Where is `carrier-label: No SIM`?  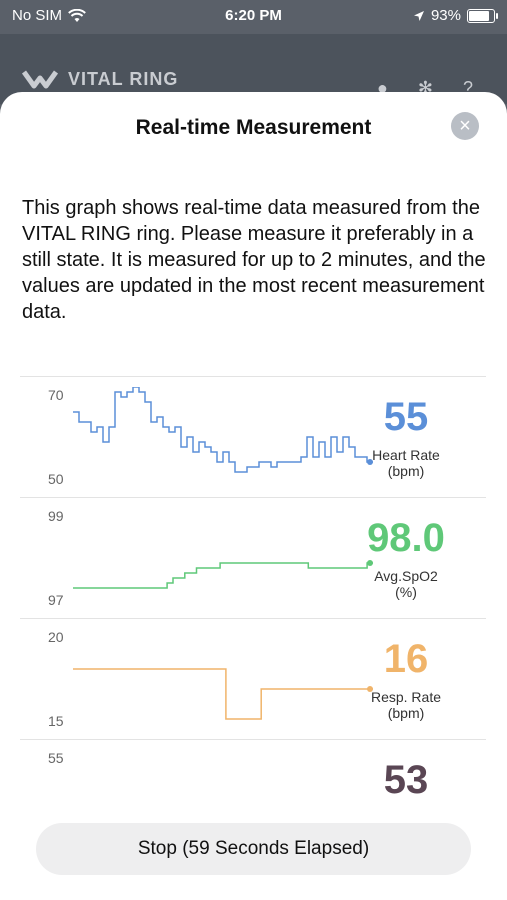 carrier-label: No SIM is located at coordinates (37, 15).